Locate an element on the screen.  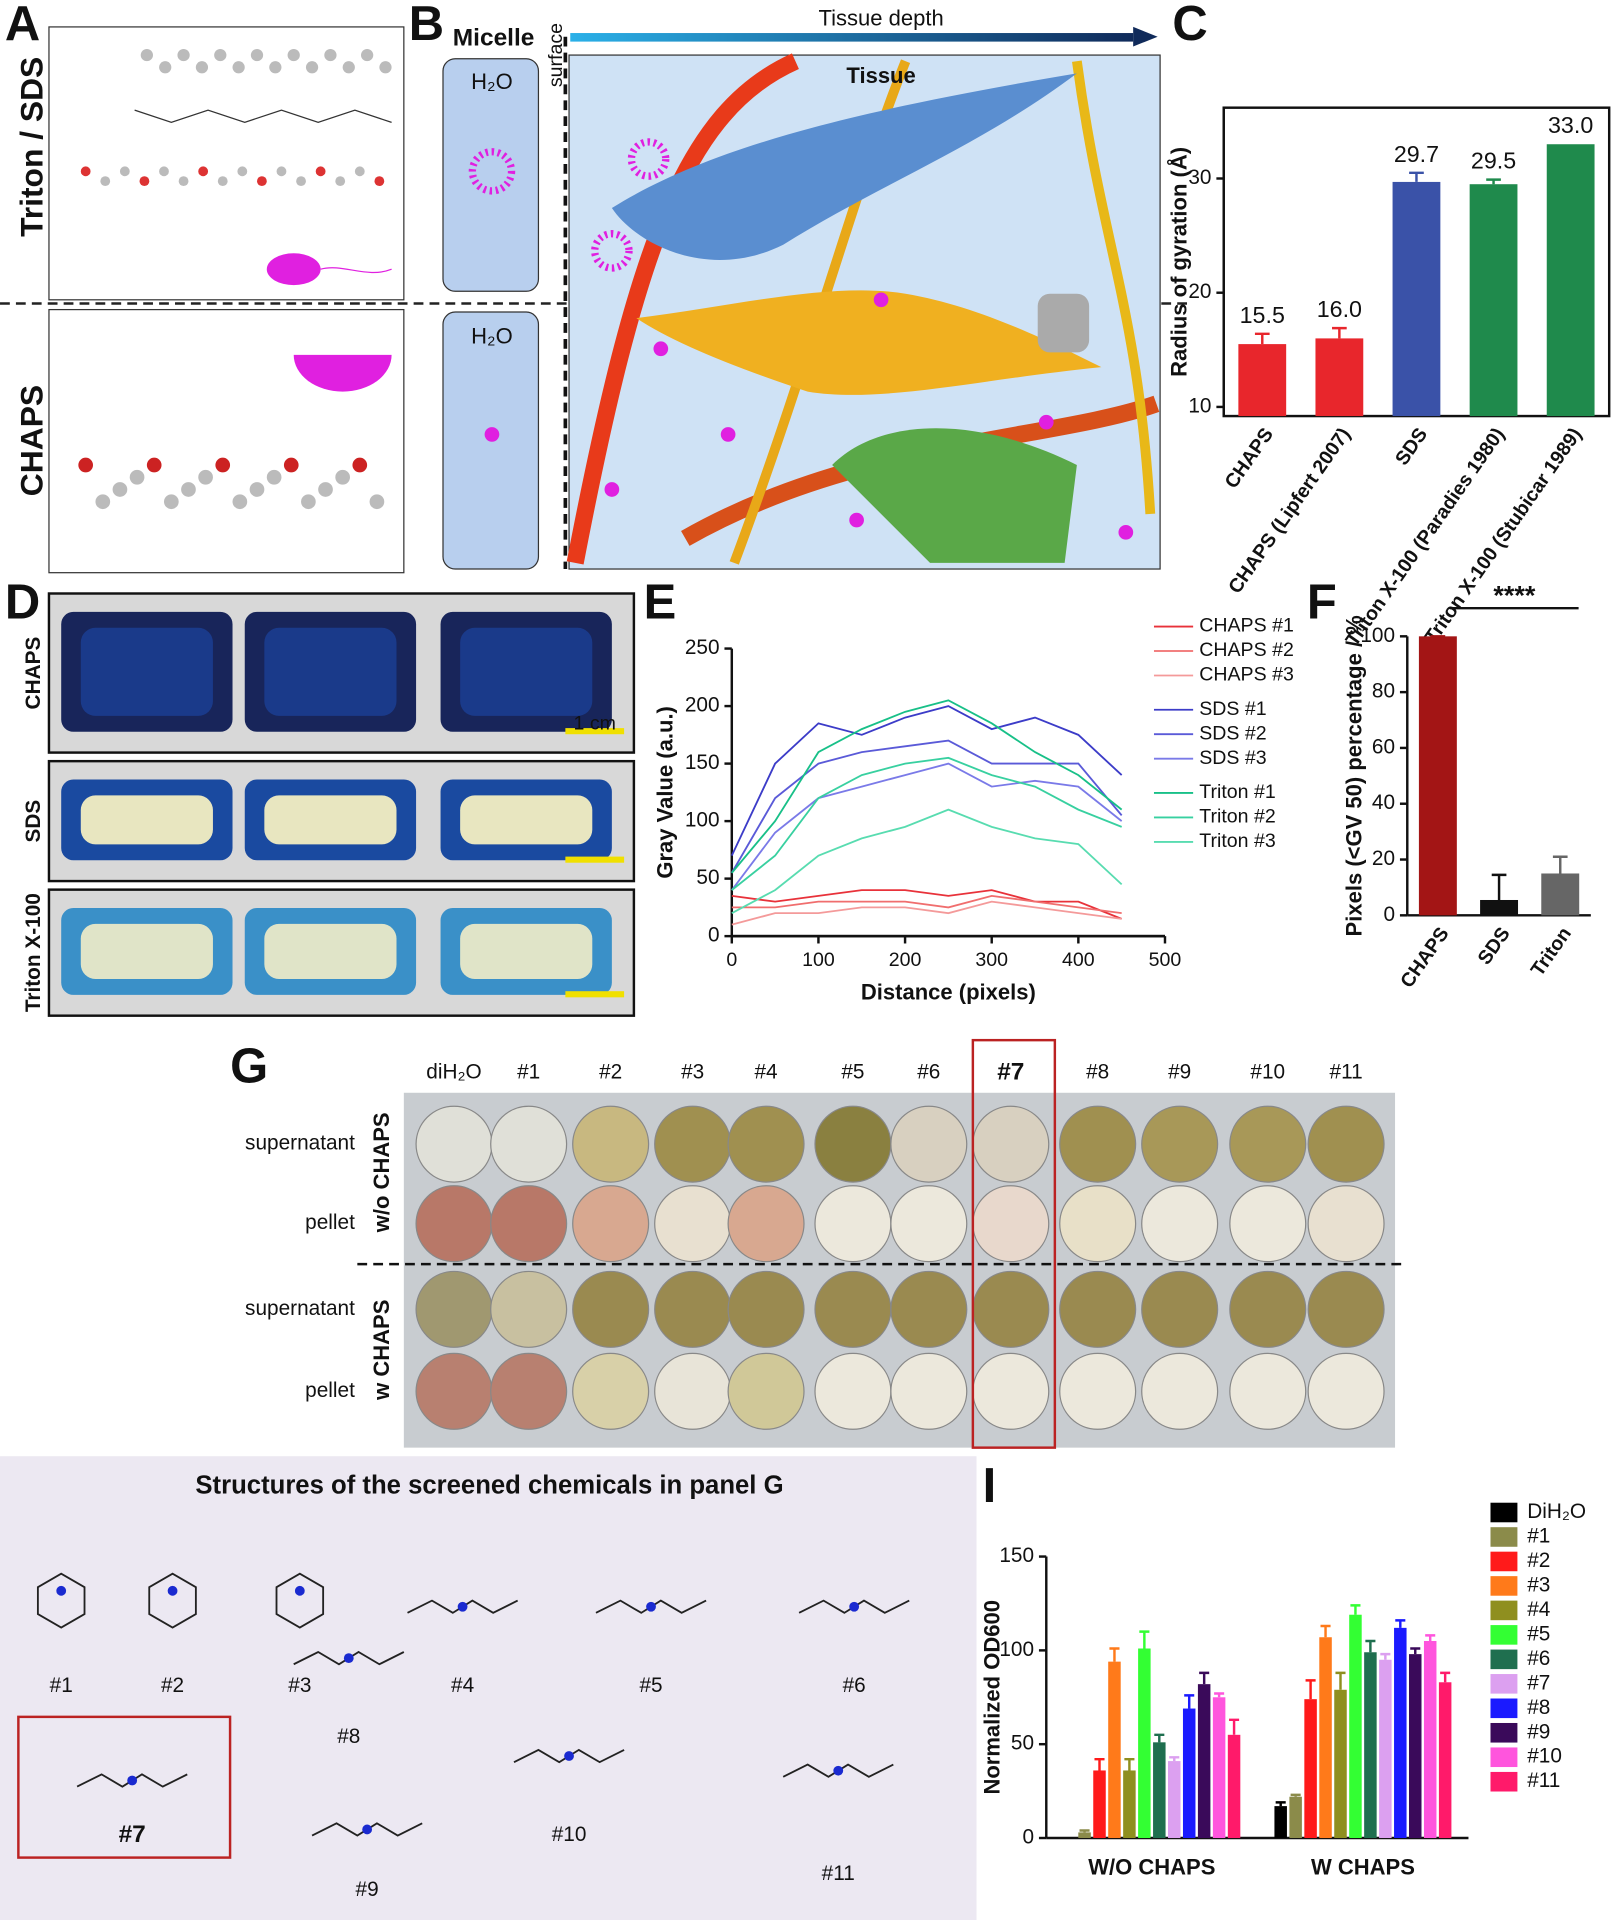
micelle-box is located at coordinates (491, 175).